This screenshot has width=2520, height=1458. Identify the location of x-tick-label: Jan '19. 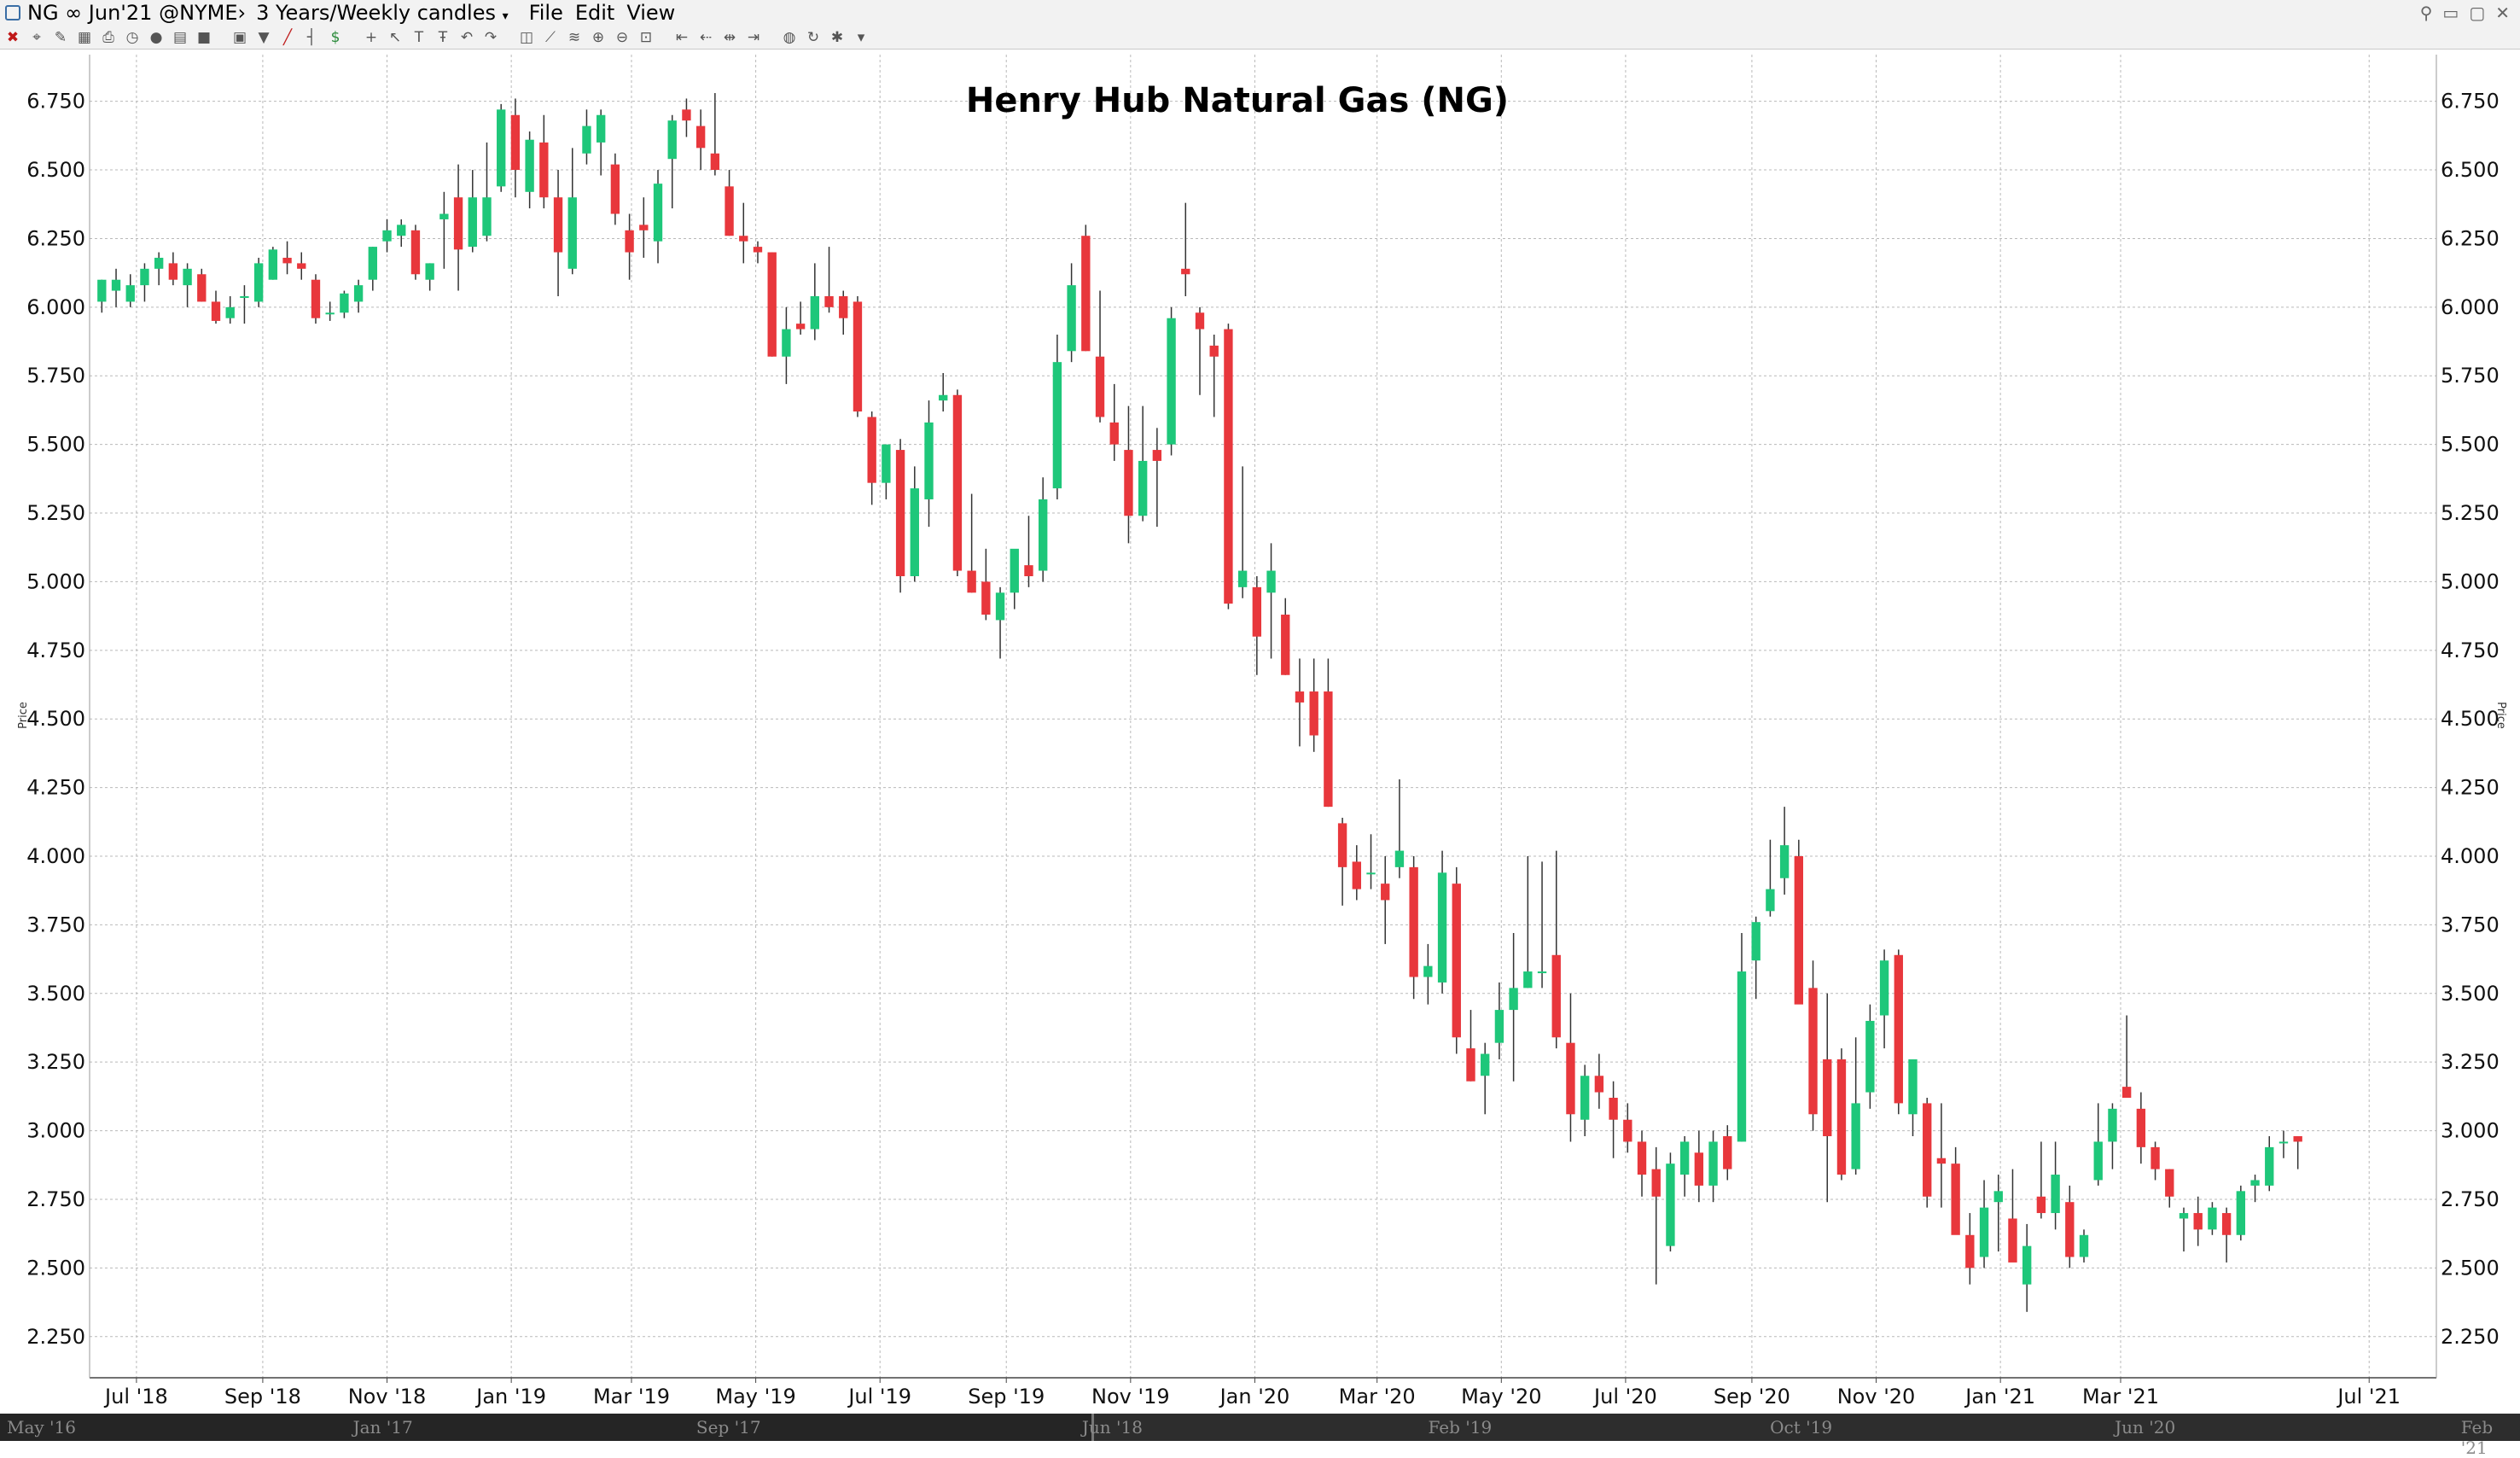
(510, 1396).